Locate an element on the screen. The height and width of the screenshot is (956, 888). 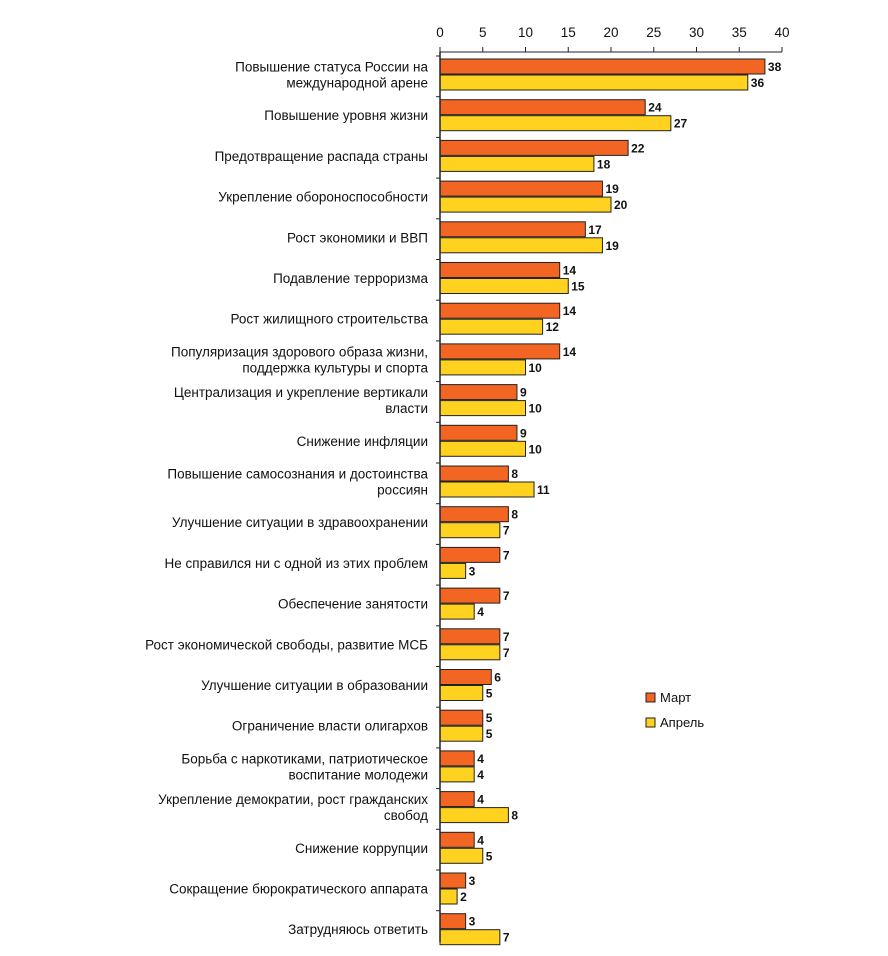
category-label: Повышение статуса России на is located at coordinates (331, 67).